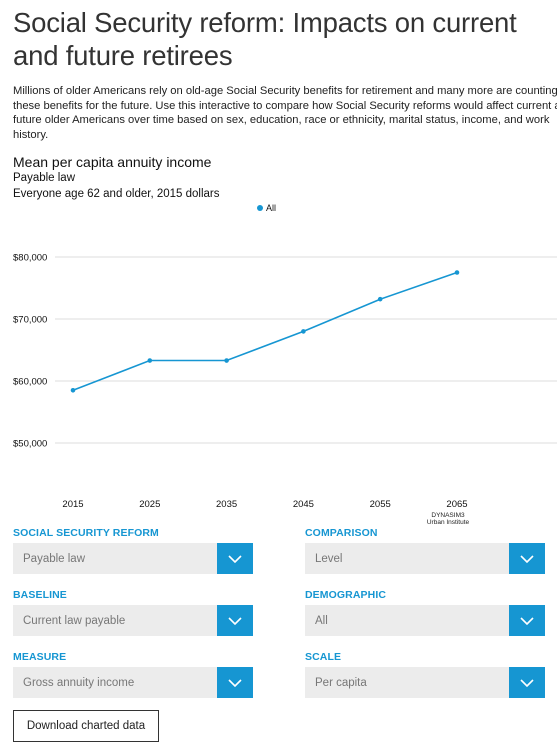 This screenshot has width=557, height=751. What do you see at coordinates (448, 515) in the screenshot?
I see `source-model: DYNASIM3` at bounding box center [448, 515].